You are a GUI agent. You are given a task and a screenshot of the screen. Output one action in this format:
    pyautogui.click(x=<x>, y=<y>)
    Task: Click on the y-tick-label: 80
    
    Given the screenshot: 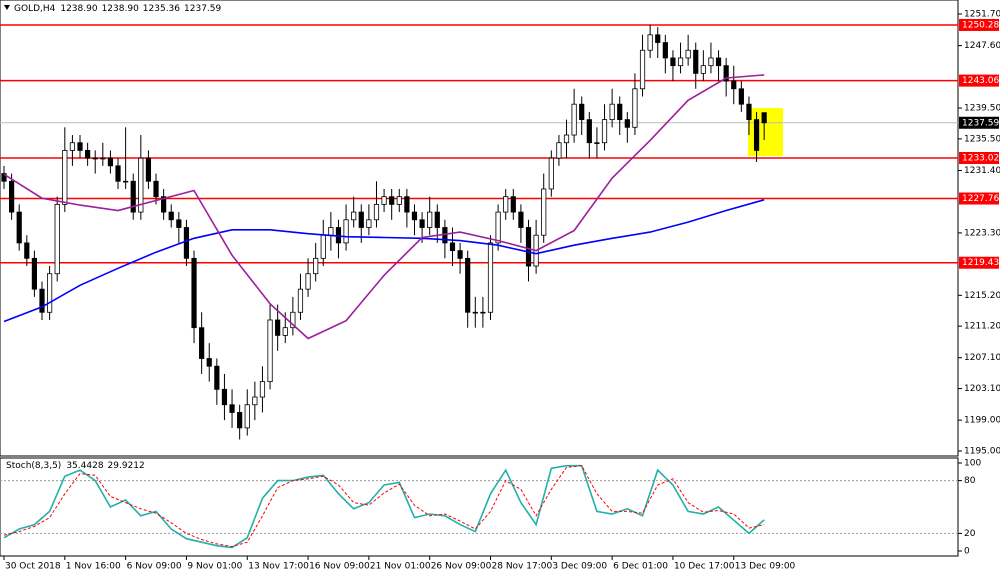 What is the action you would take?
    pyautogui.click(x=970, y=481)
    